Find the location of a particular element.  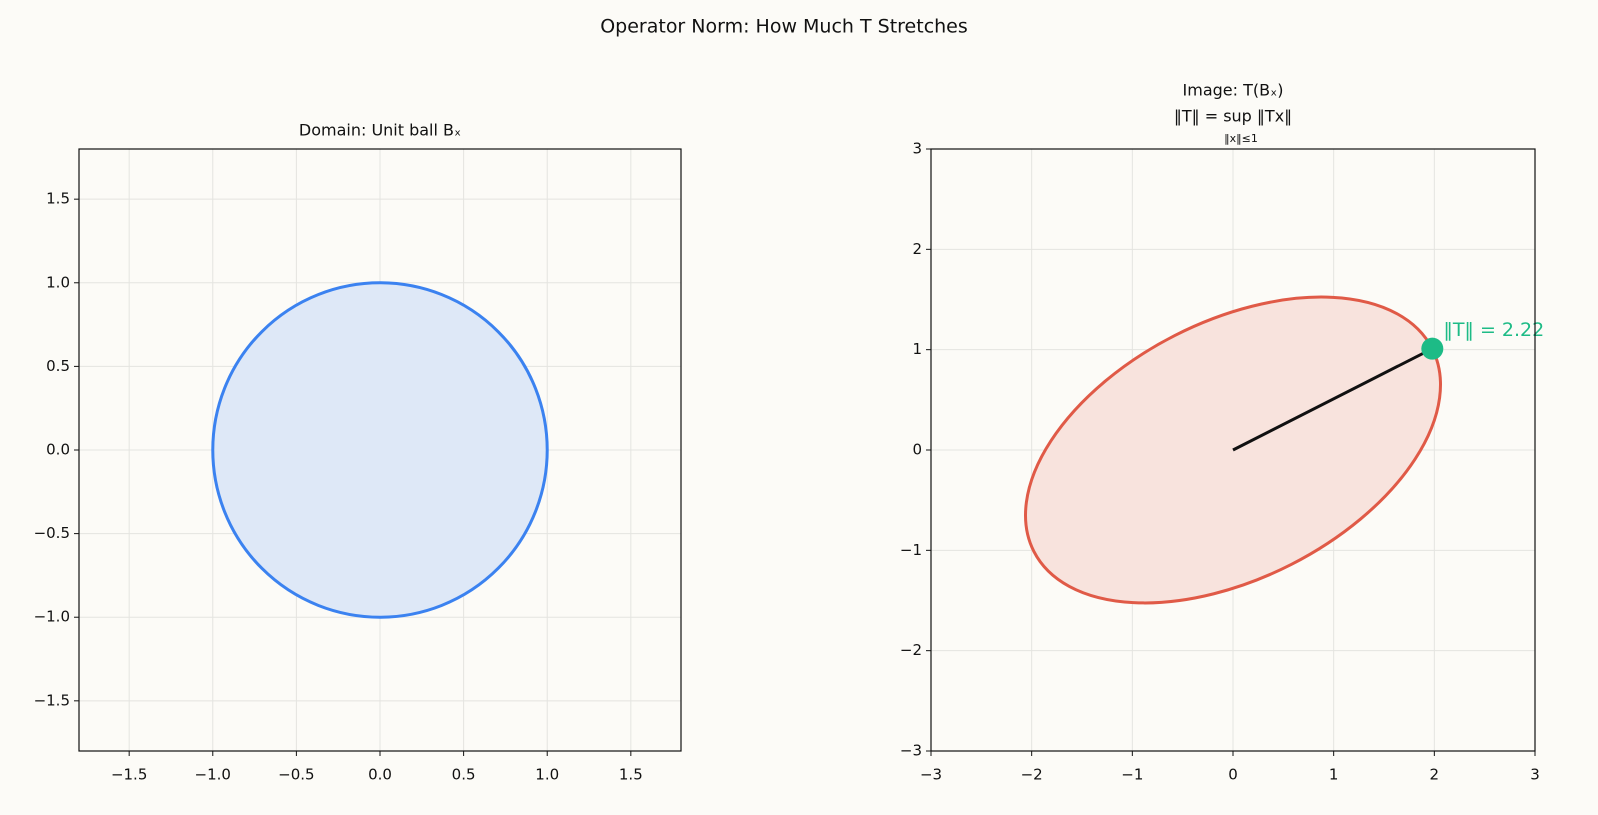

axes-title-subscript: ‖x‖≤1 is located at coordinates (1241, 138).